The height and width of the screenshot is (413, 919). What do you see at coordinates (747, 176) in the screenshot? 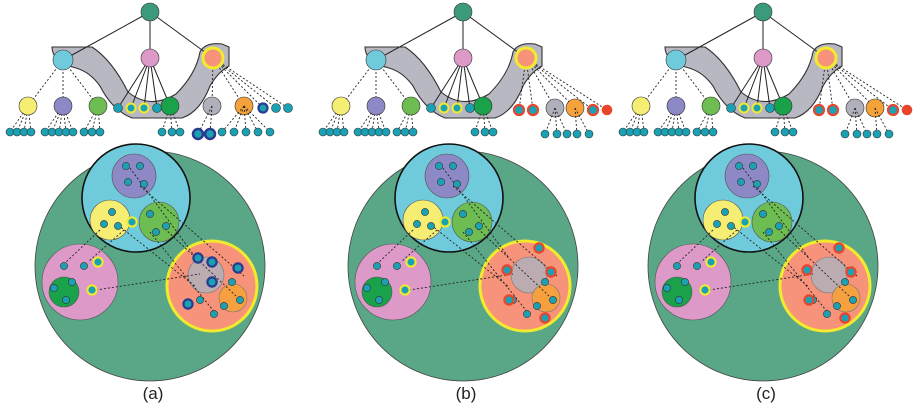
I see `purple-circle` at bounding box center [747, 176].